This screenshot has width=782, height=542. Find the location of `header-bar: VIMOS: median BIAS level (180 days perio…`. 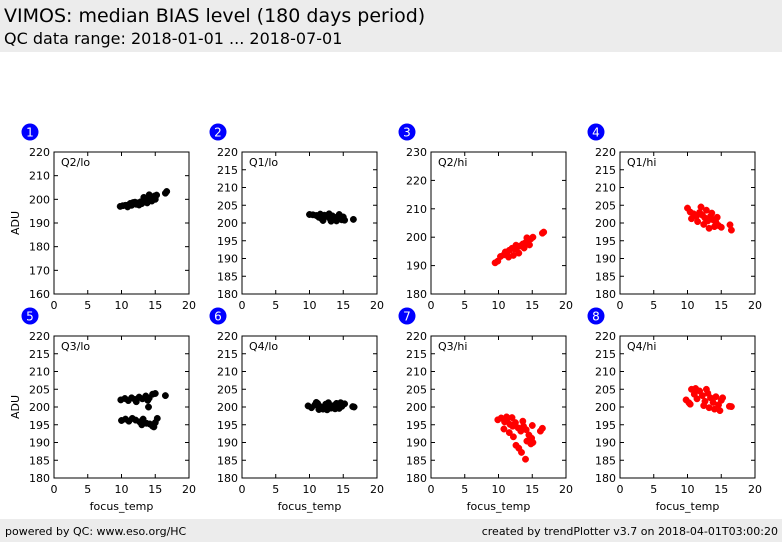

header-bar: VIMOS: median BIAS level (180 days perio… is located at coordinates (391, 26).